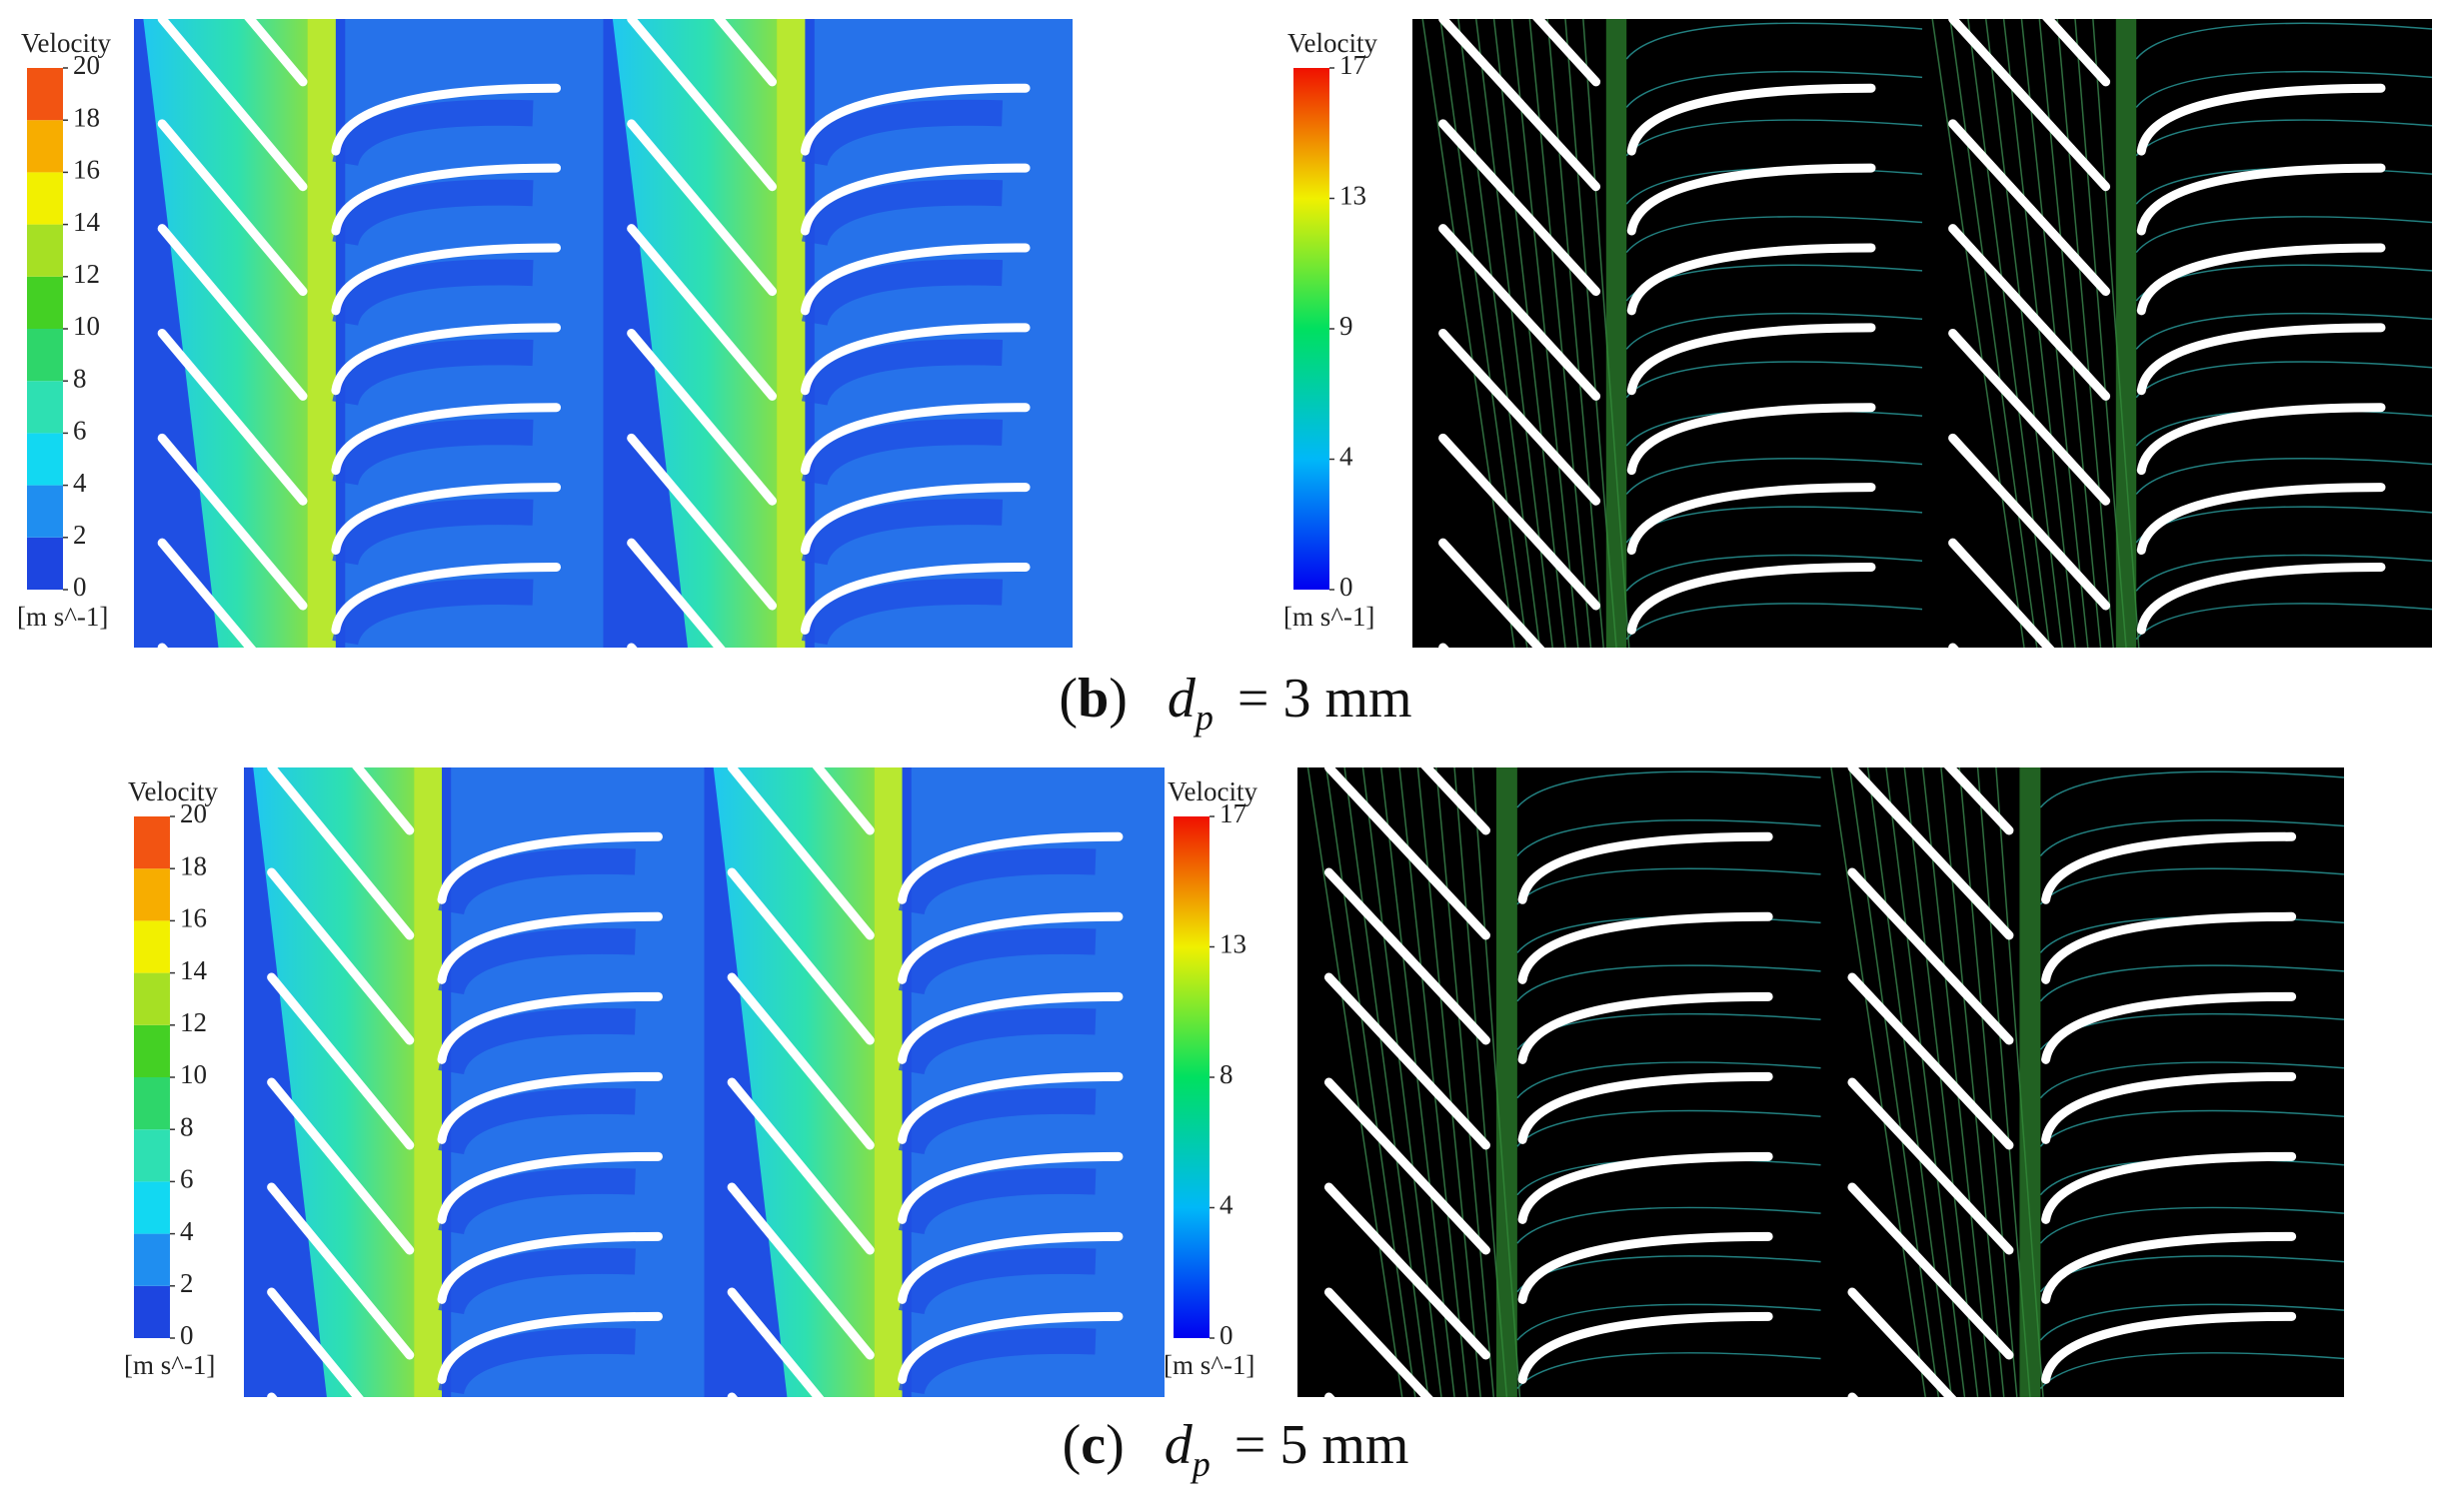  What do you see at coordinates (193, 918) in the screenshot?
I see `tick-label: 16` at bounding box center [193, 918].